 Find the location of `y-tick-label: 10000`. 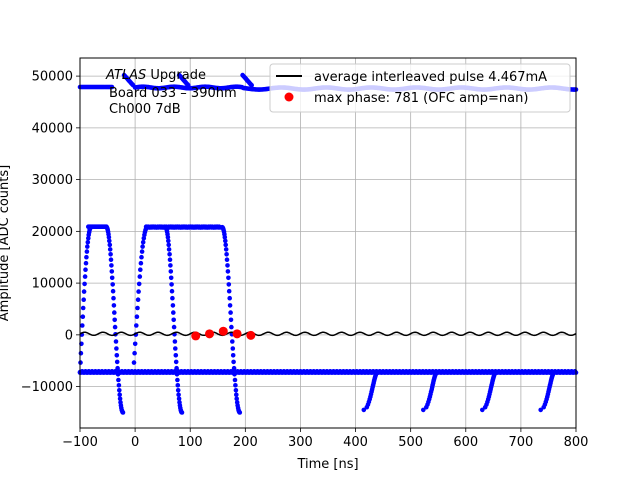

y-tick-label: 10000 is located at coordinates (52, 284).